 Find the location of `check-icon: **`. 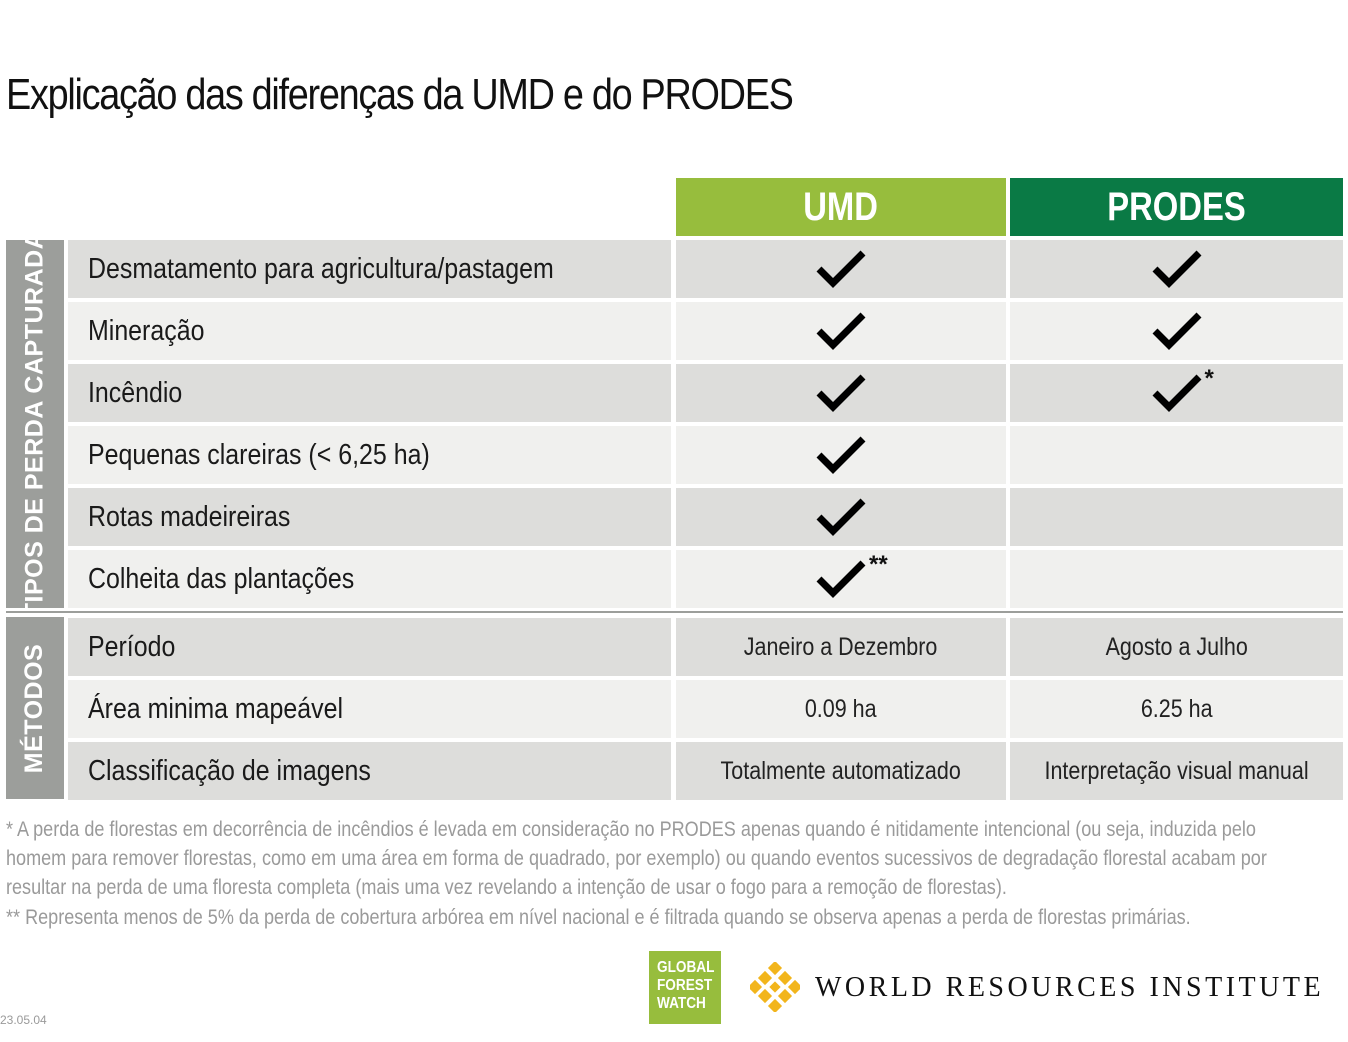

check-icon: ** is located at coordinates (851, 575).